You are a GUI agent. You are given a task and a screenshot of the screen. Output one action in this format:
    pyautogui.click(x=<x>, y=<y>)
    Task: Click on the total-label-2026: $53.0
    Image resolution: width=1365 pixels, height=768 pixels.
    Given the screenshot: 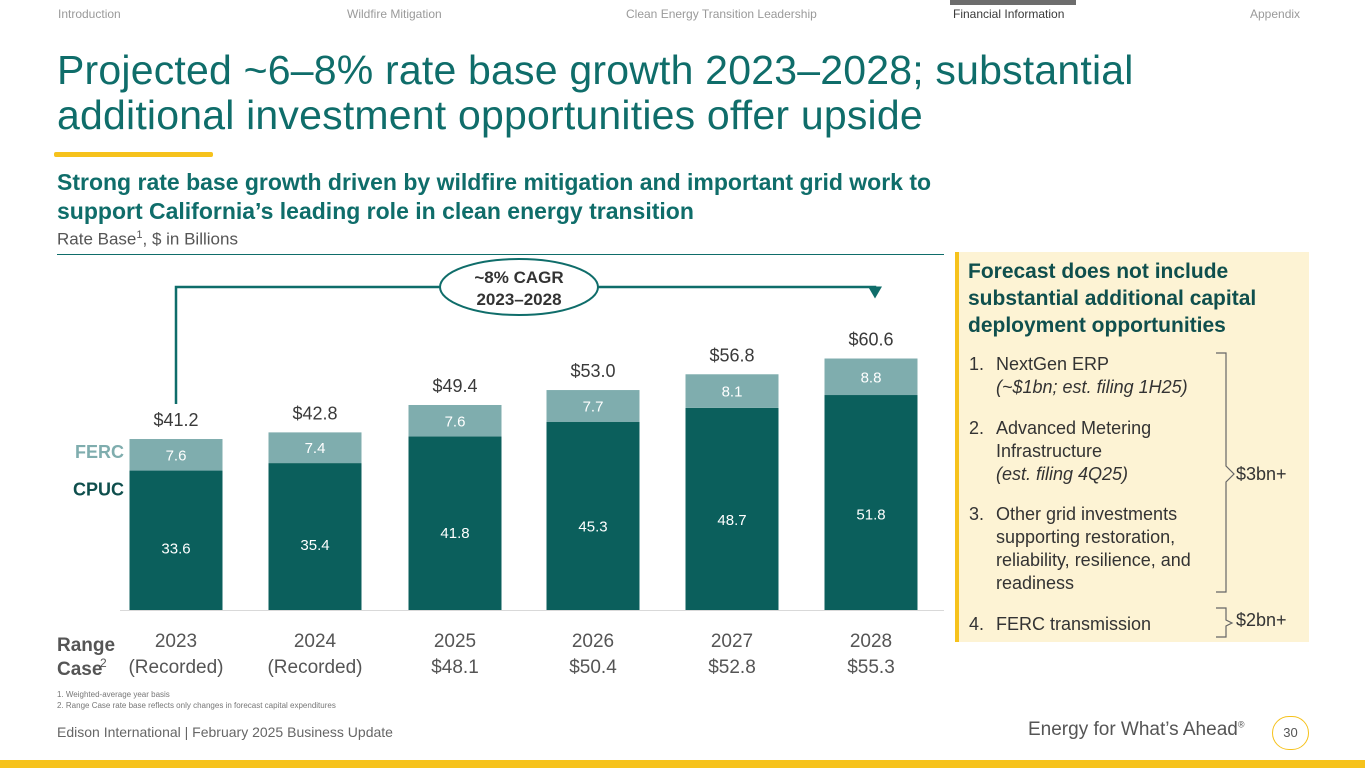 What is the action you would take?
    pyautogui.click(x=592, y=371)
    